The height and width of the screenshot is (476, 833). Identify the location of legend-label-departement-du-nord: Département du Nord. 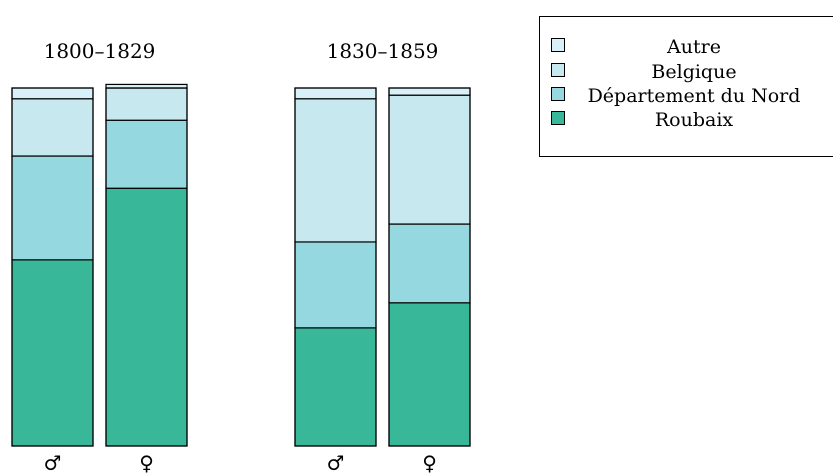
(694, 96).